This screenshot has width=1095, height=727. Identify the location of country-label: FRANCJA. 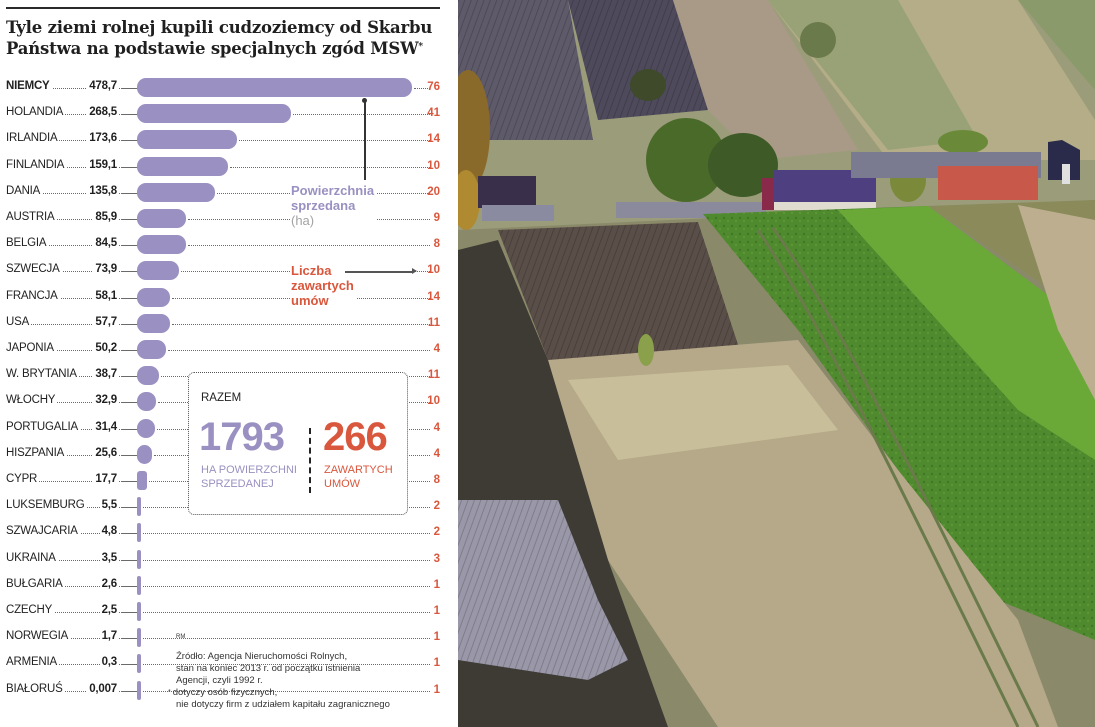
(33, 295).